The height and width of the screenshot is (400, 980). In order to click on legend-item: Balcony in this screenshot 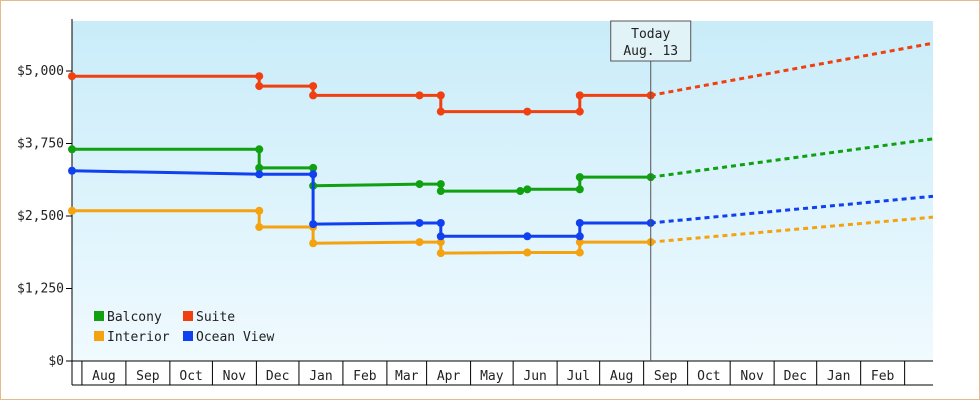, I will do `click(128, 317)`.